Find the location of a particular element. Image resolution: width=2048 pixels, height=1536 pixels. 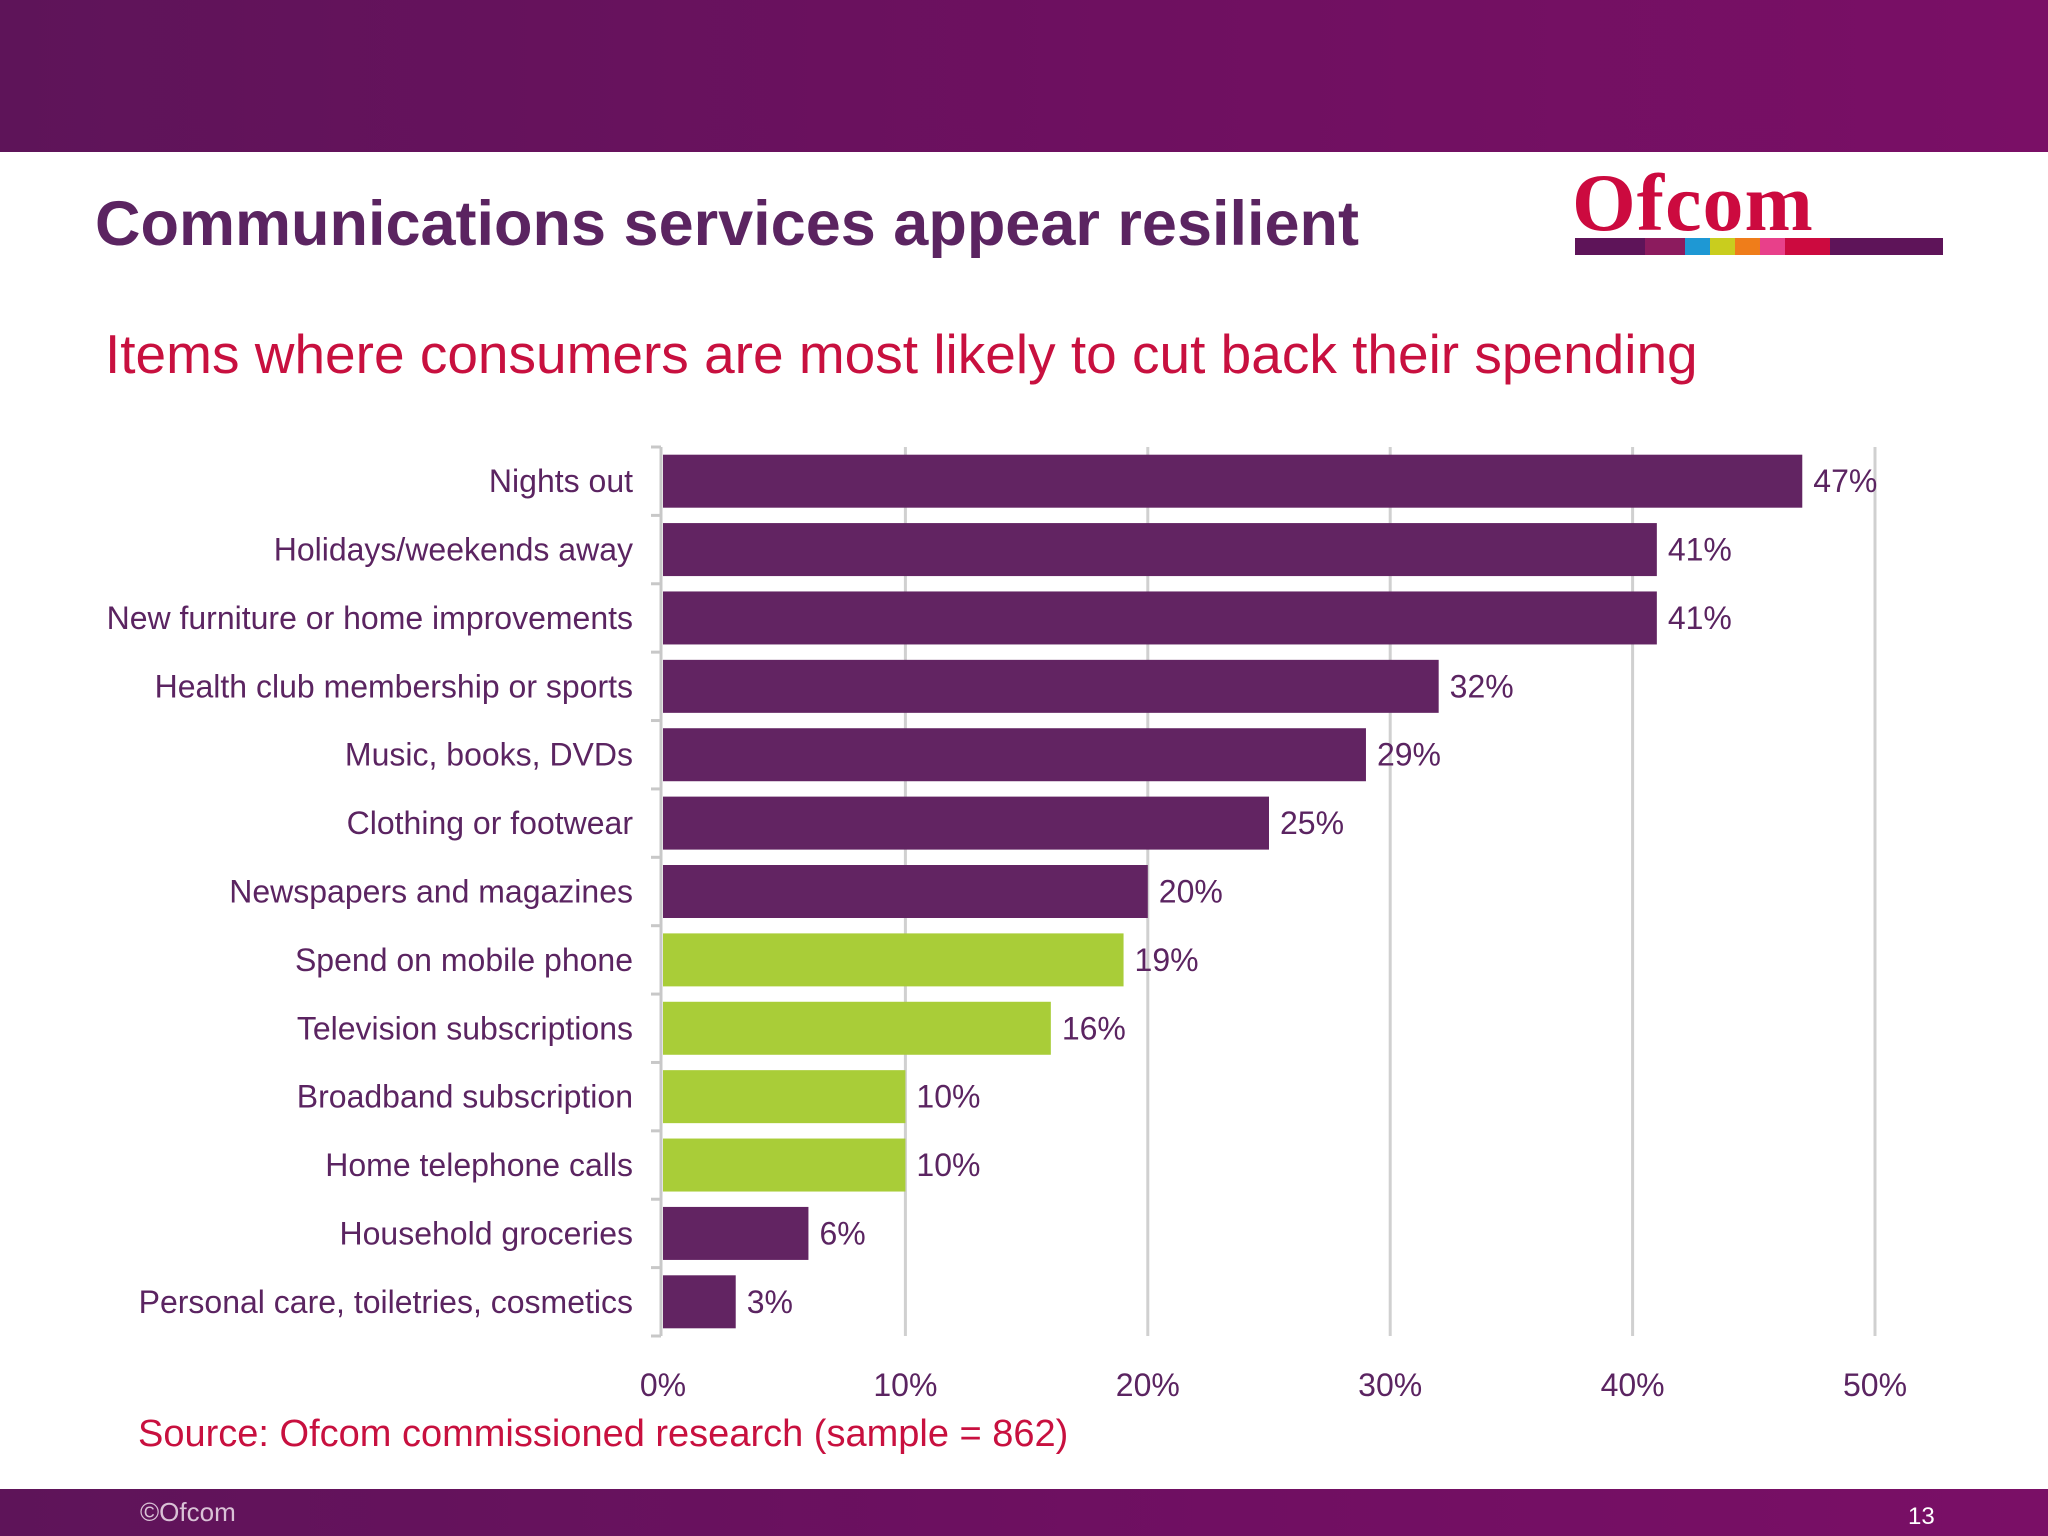

value-label: 19% is located at coordinates (1167, 960).